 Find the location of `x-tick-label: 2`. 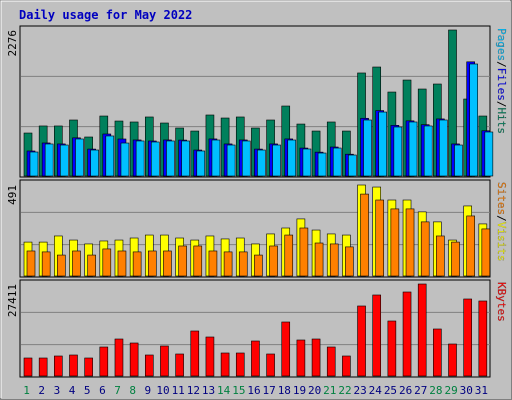

x-tick-label: 2 is located at coordinates (41, 390).